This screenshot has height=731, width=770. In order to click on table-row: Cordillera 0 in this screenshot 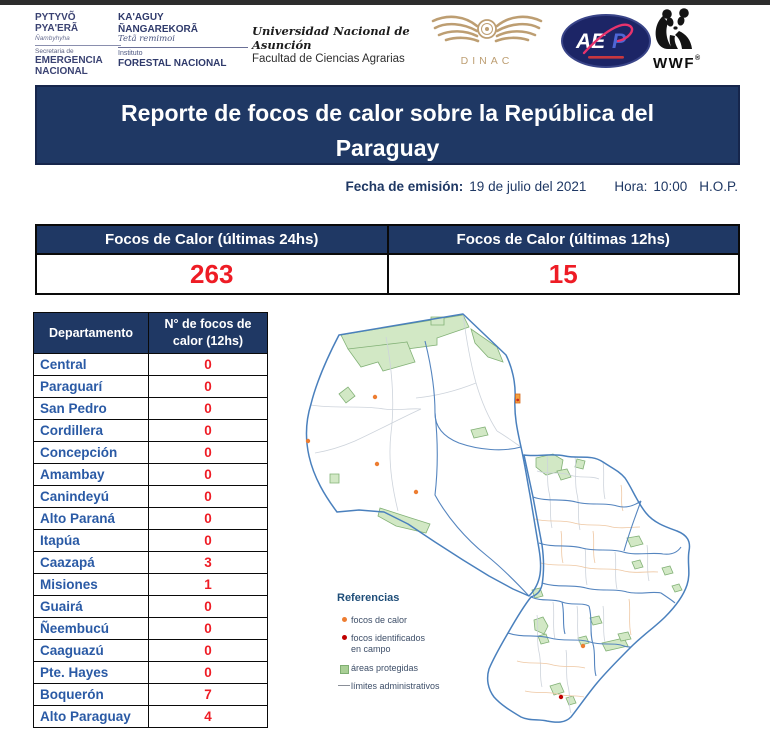, I will do `click(150, 430)`.